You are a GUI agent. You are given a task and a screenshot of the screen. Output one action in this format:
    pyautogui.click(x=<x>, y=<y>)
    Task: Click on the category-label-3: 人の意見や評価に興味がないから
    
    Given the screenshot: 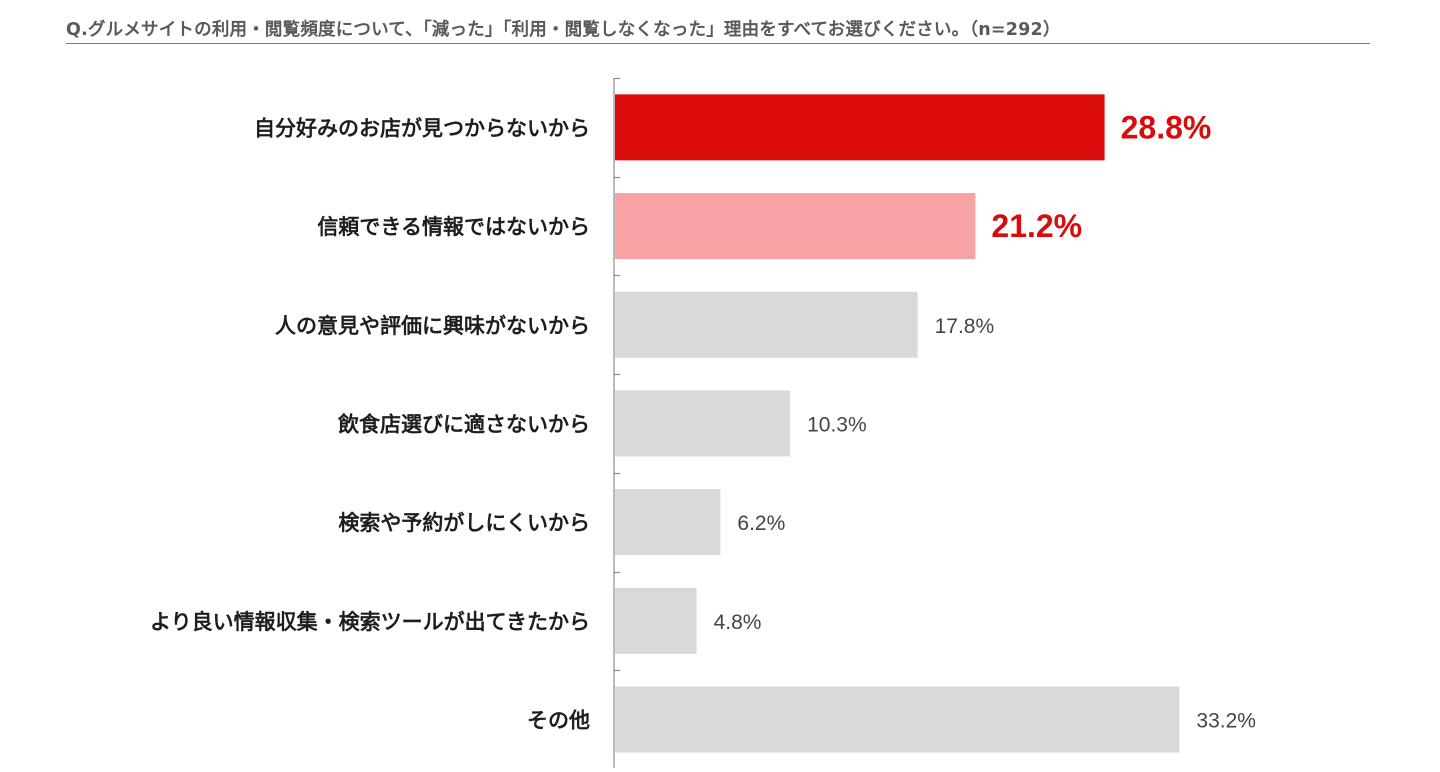 What is the action you would take?
    pyautogui.click(x=432, y=326)
    